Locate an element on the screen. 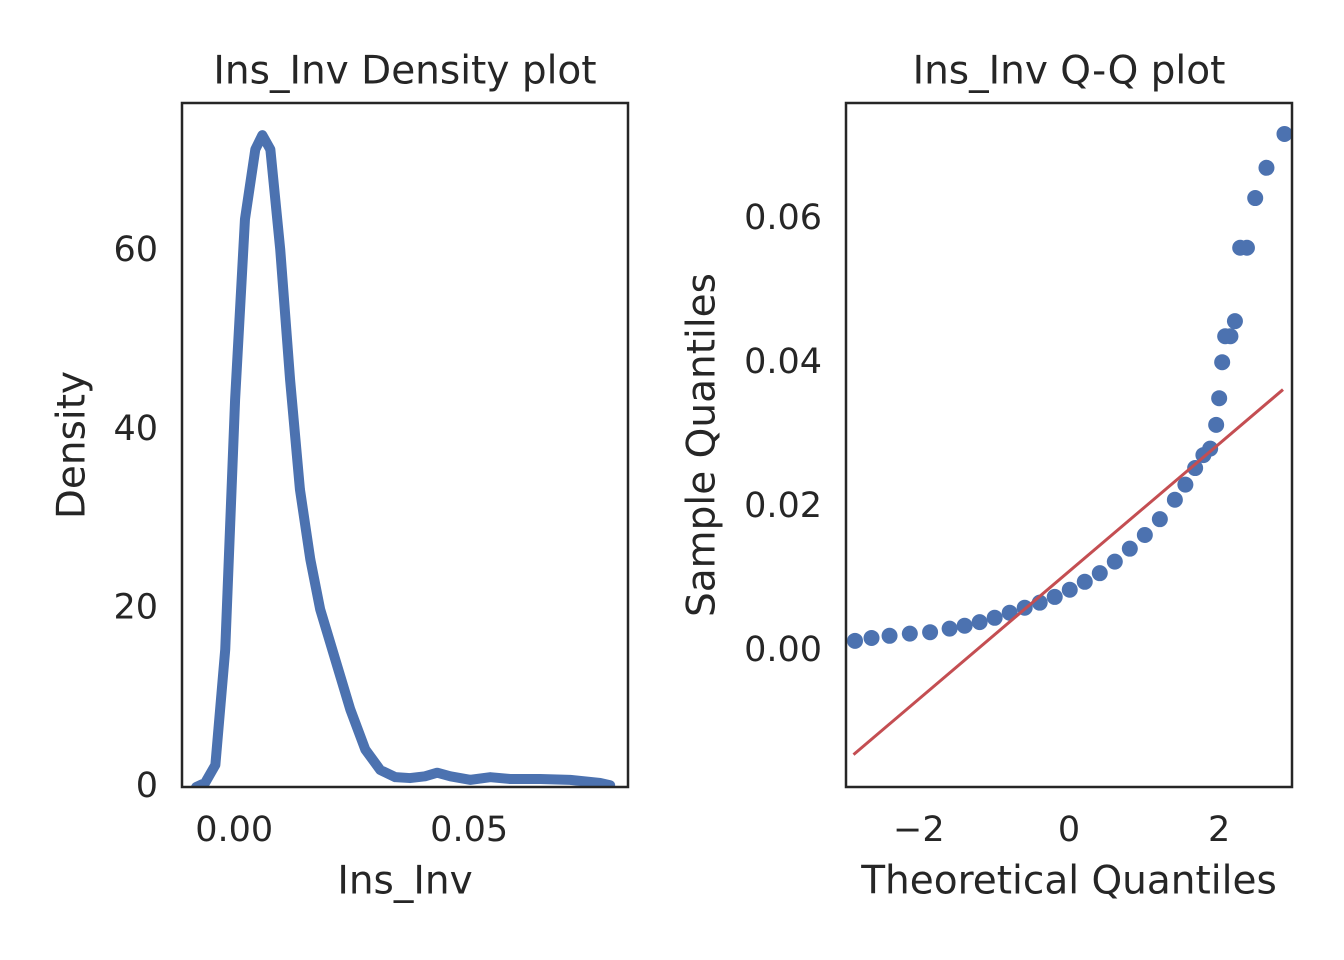  y-tick-label: 40 is located at coordinates (135, 429).